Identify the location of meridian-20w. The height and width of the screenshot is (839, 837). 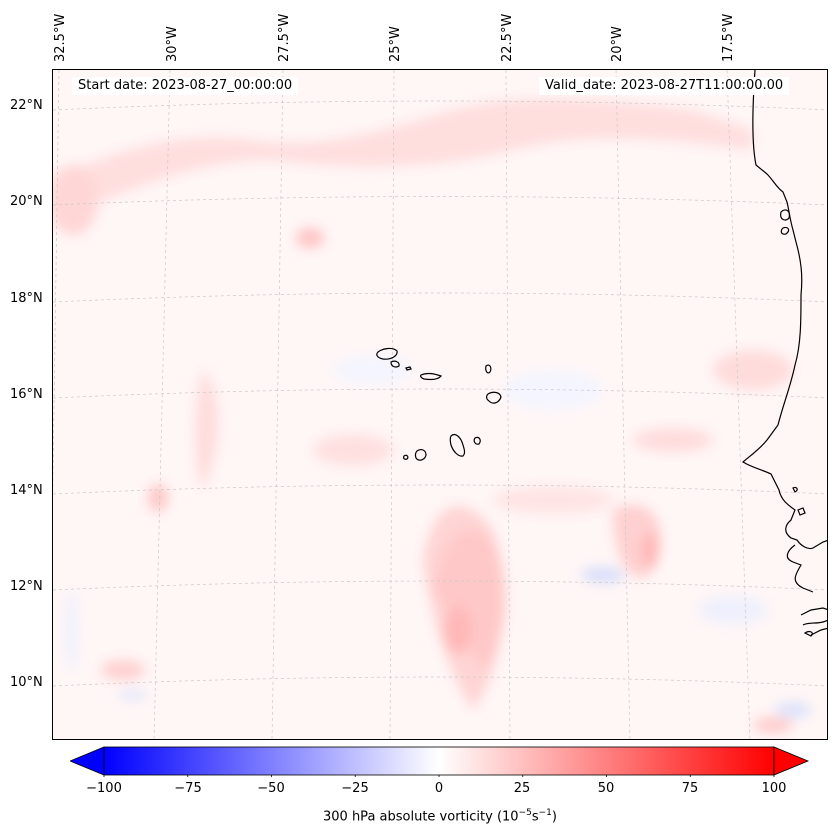
(623, 404).